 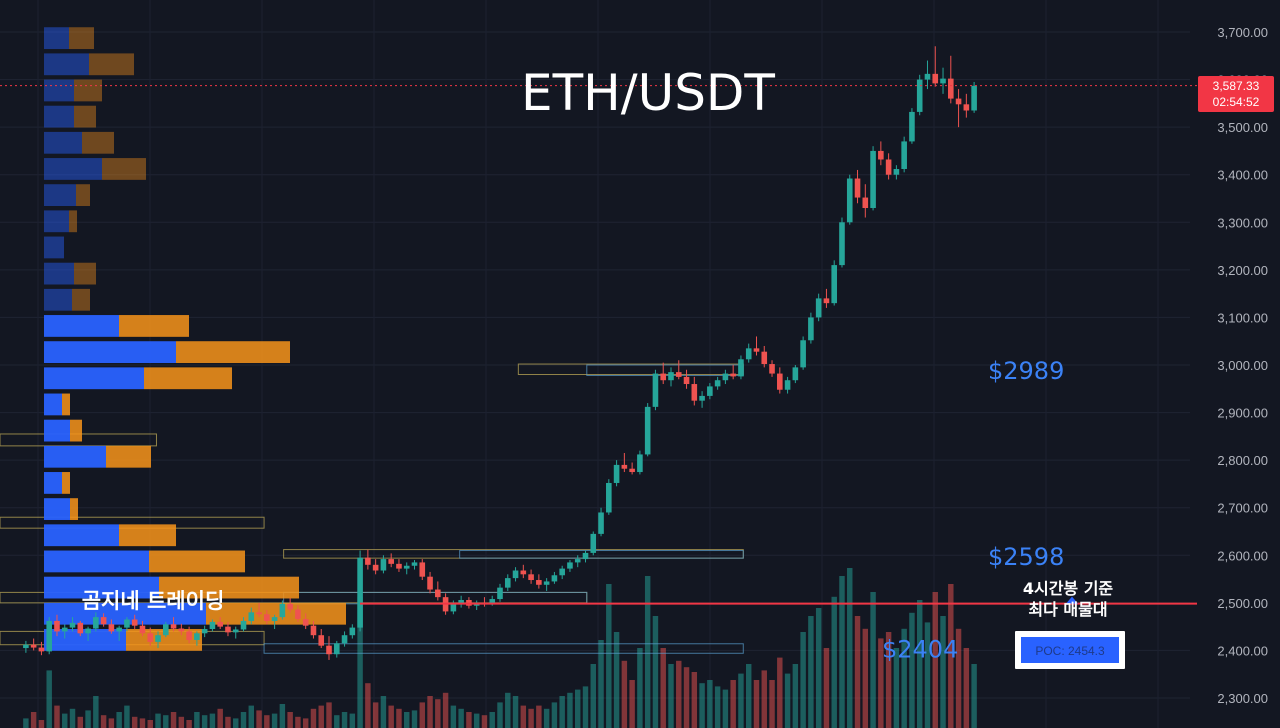 What do you see at coordinates (601, 554) in the screenshot?
I see `price-zone` at bounding box center [601, 554].